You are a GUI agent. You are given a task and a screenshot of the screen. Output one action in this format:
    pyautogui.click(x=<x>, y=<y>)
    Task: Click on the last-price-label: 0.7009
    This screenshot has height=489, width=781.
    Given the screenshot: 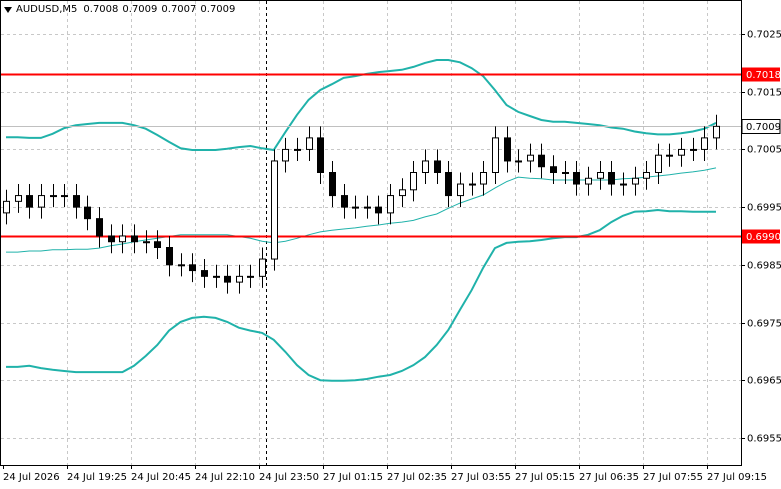 What is the action you would take?
    pyautogui.click(x=763, y=127)
    